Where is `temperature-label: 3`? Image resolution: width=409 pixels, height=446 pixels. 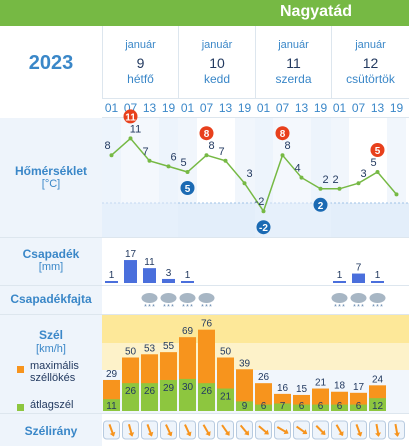
temperature-label: 3 is located at coordinates (363, 174).